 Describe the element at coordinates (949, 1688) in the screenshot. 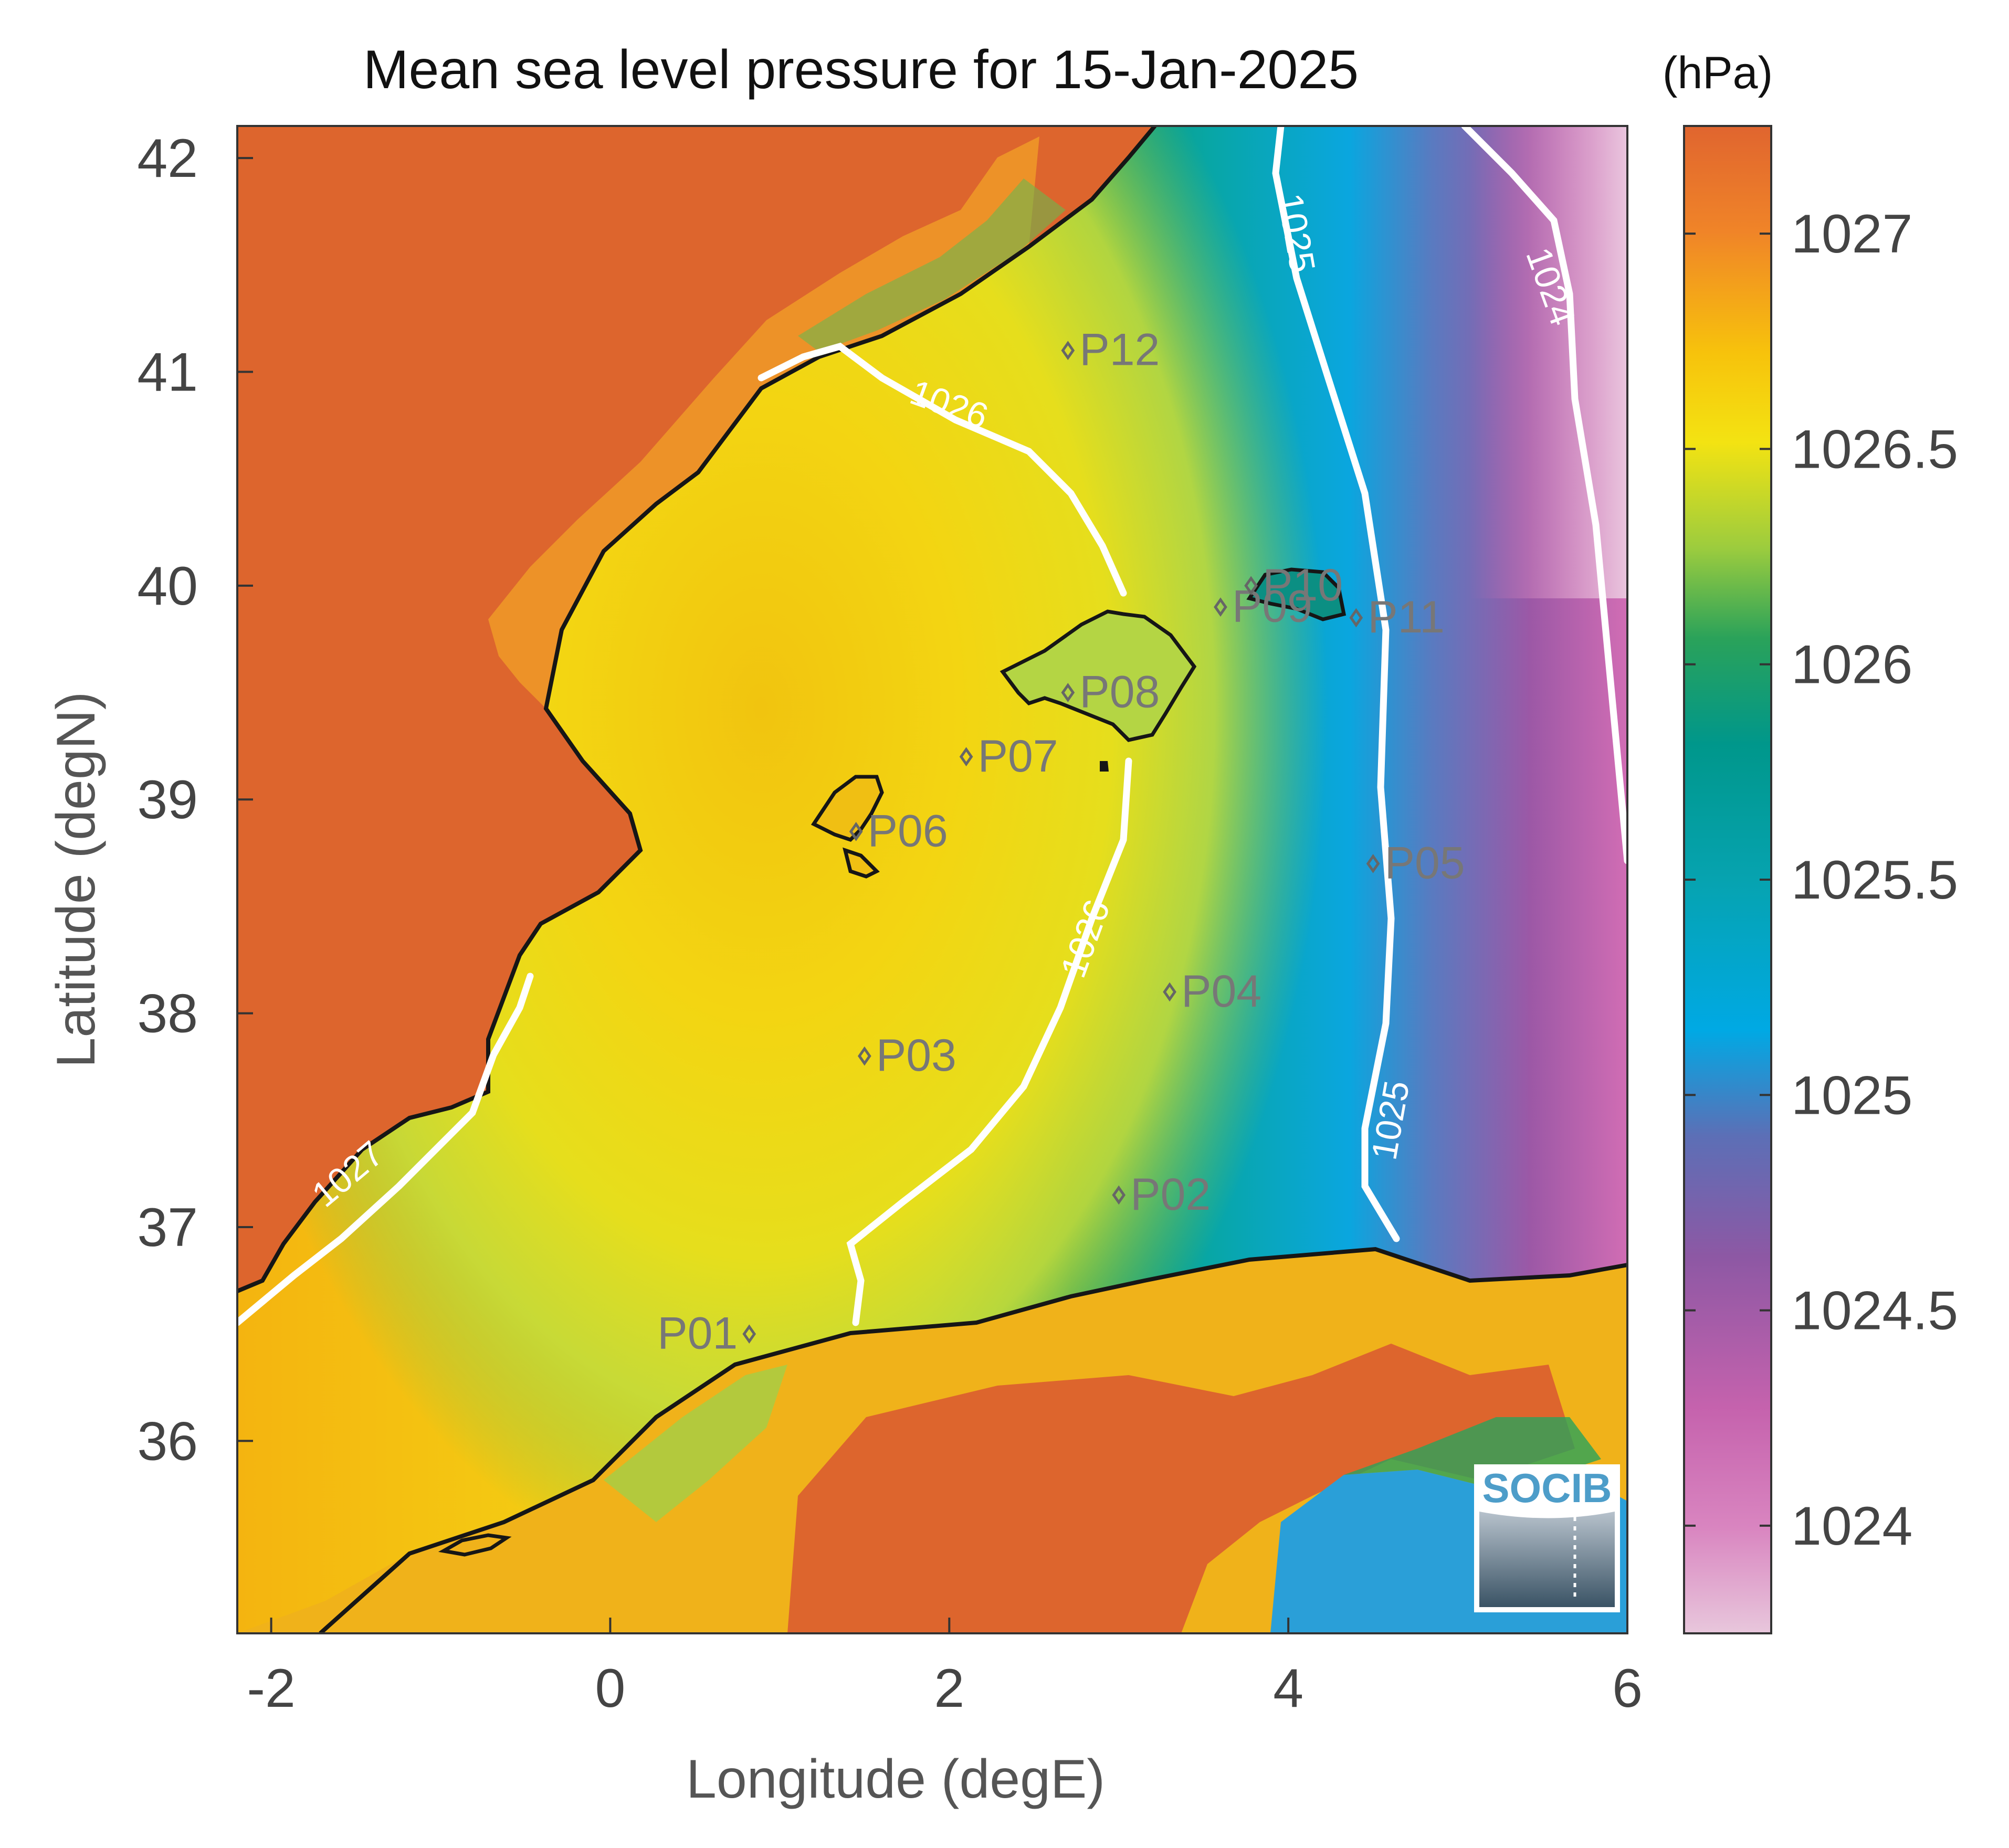

I see `x-tick-label: 2` at that location.